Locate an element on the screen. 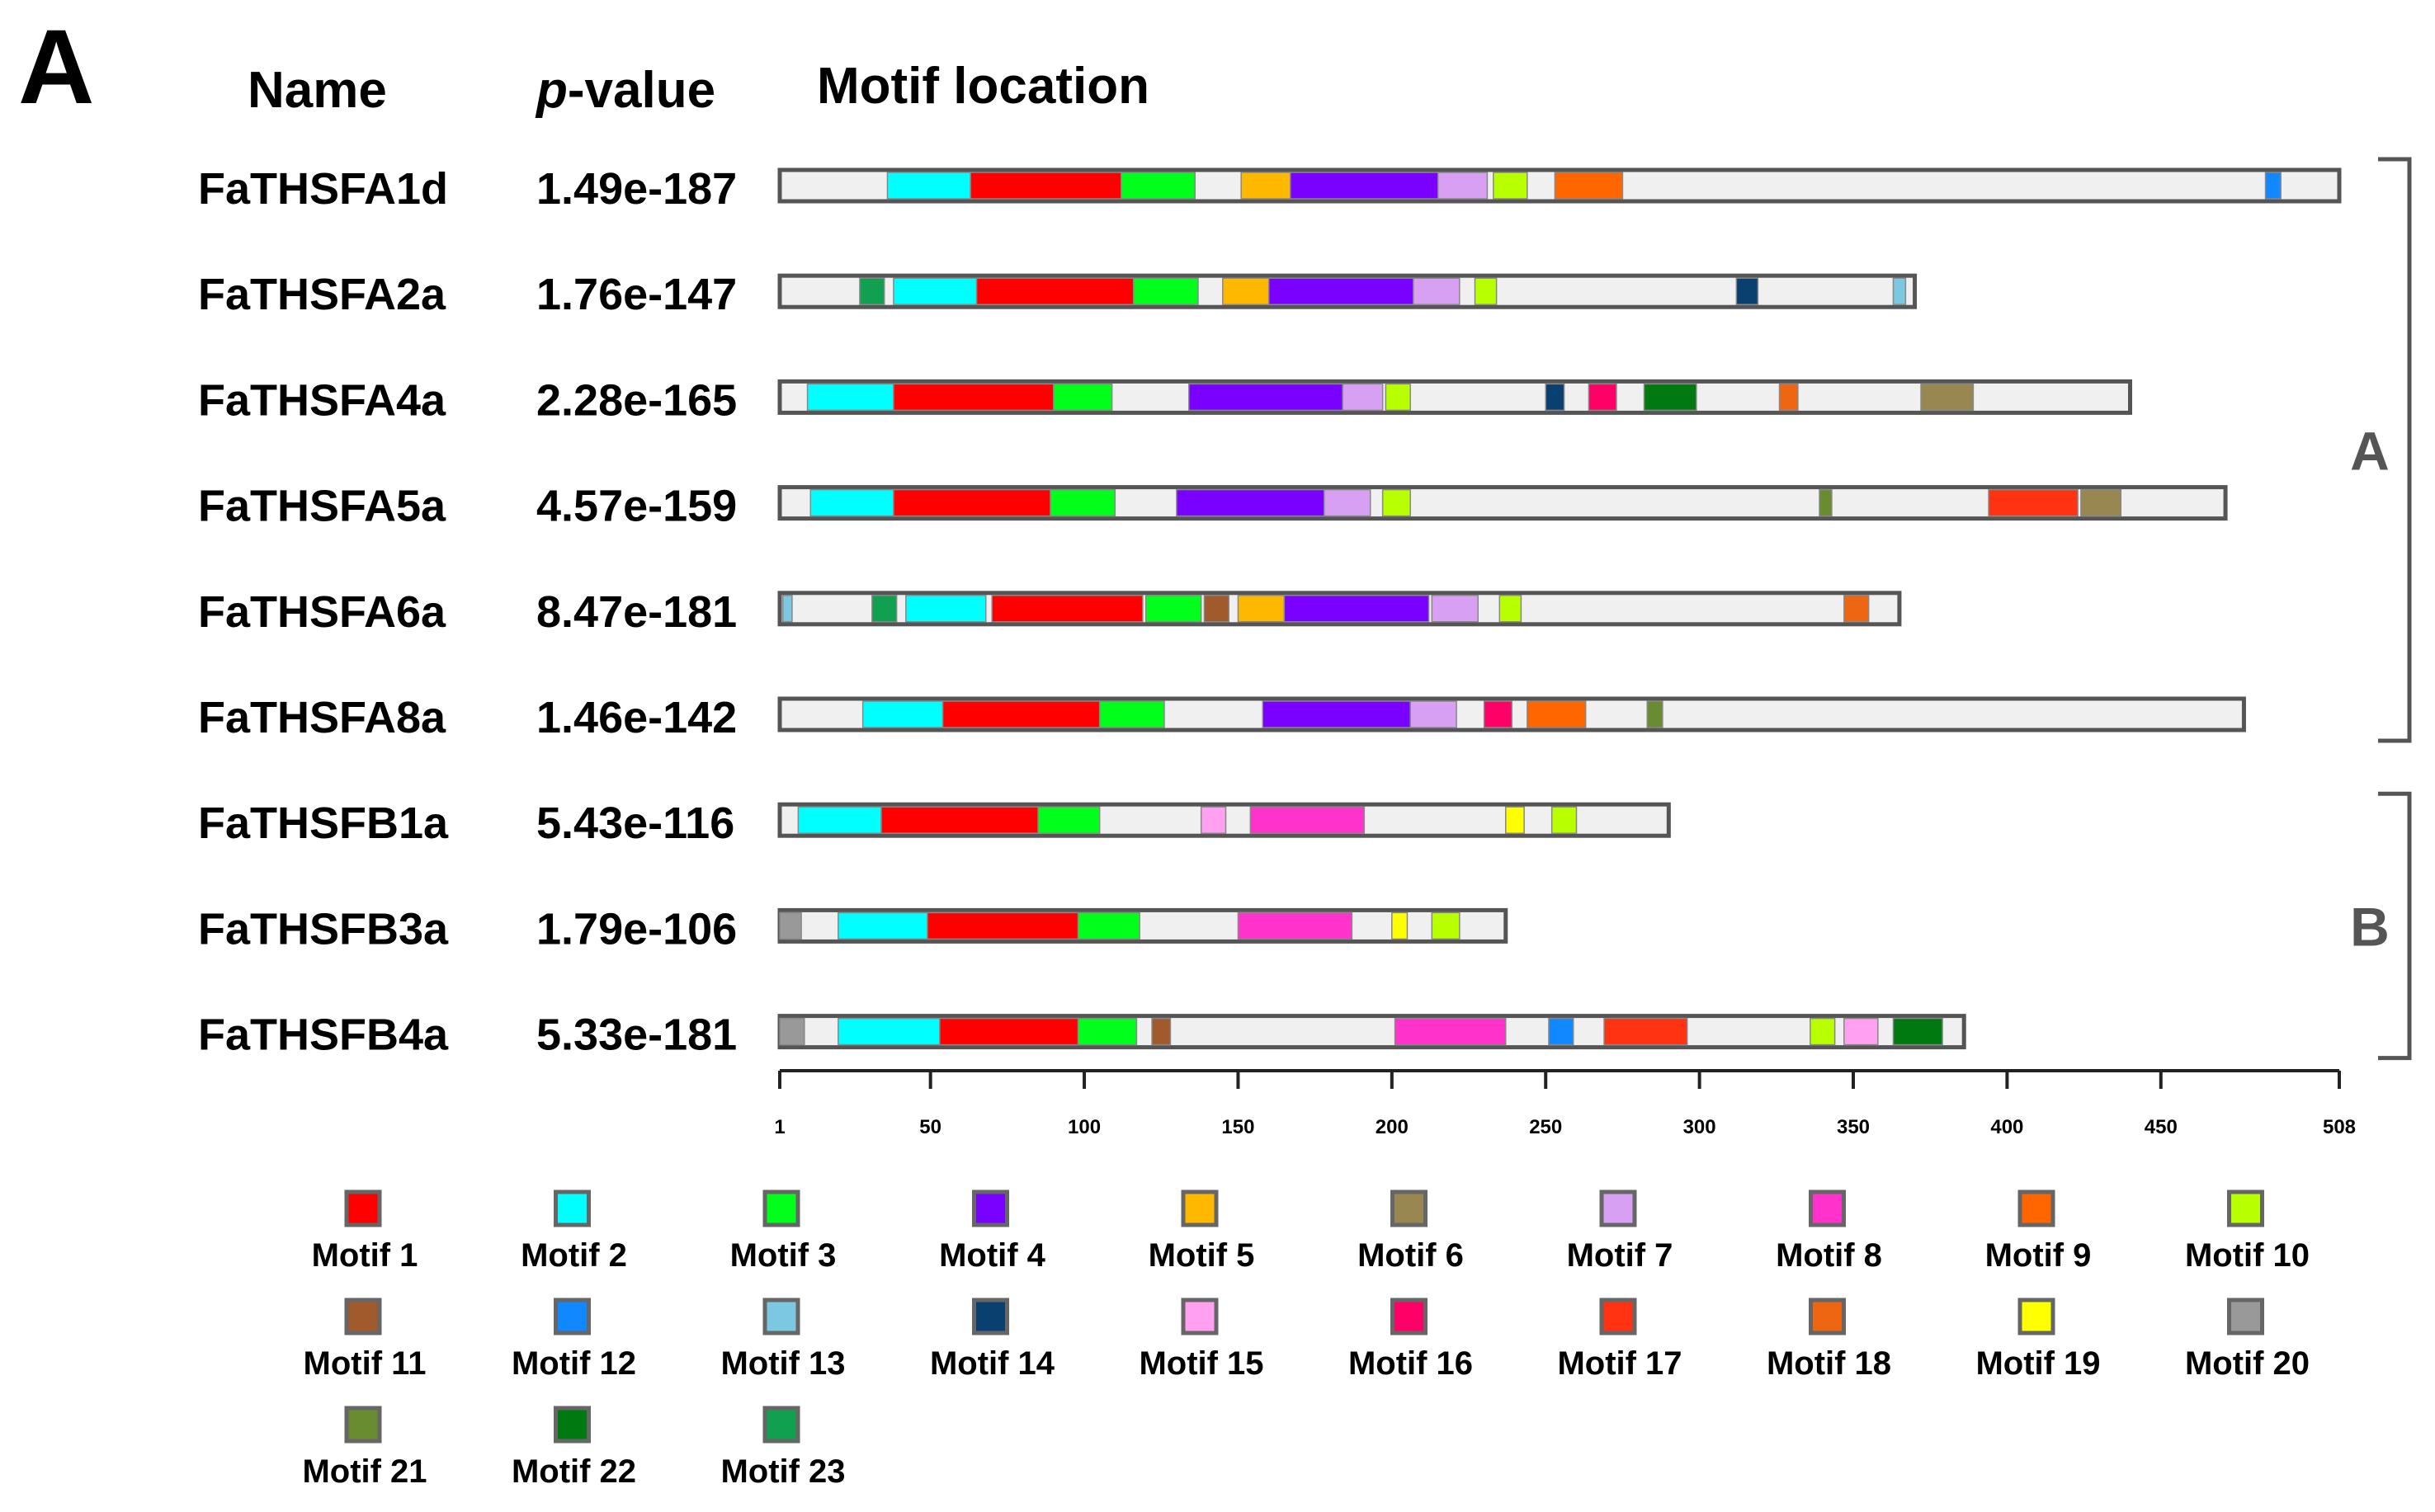 The height and width of the screenshot is (1512, 2435). group-bracket is located at coordinates (2395, 450).